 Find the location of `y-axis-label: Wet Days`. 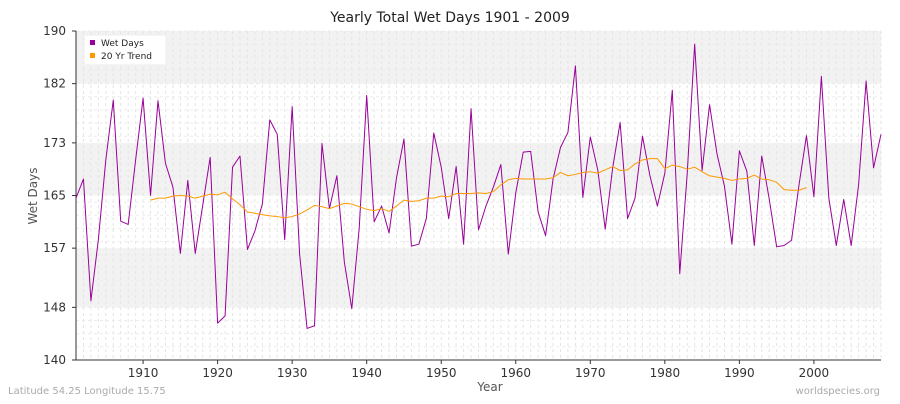

y-axis-label: Wet Days is located at coordinates (33, 195).